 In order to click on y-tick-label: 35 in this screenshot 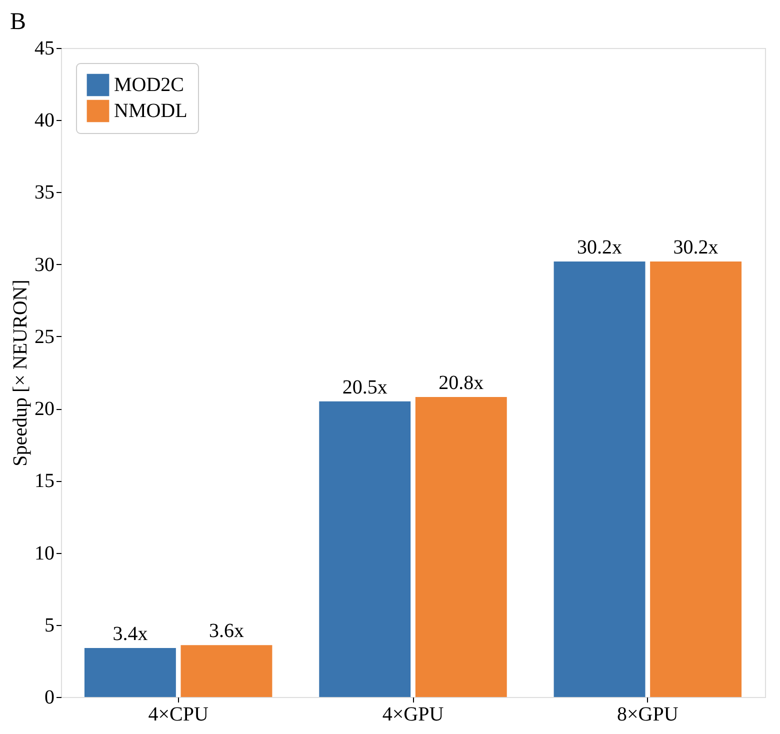, I will do `click(44, 193)`.